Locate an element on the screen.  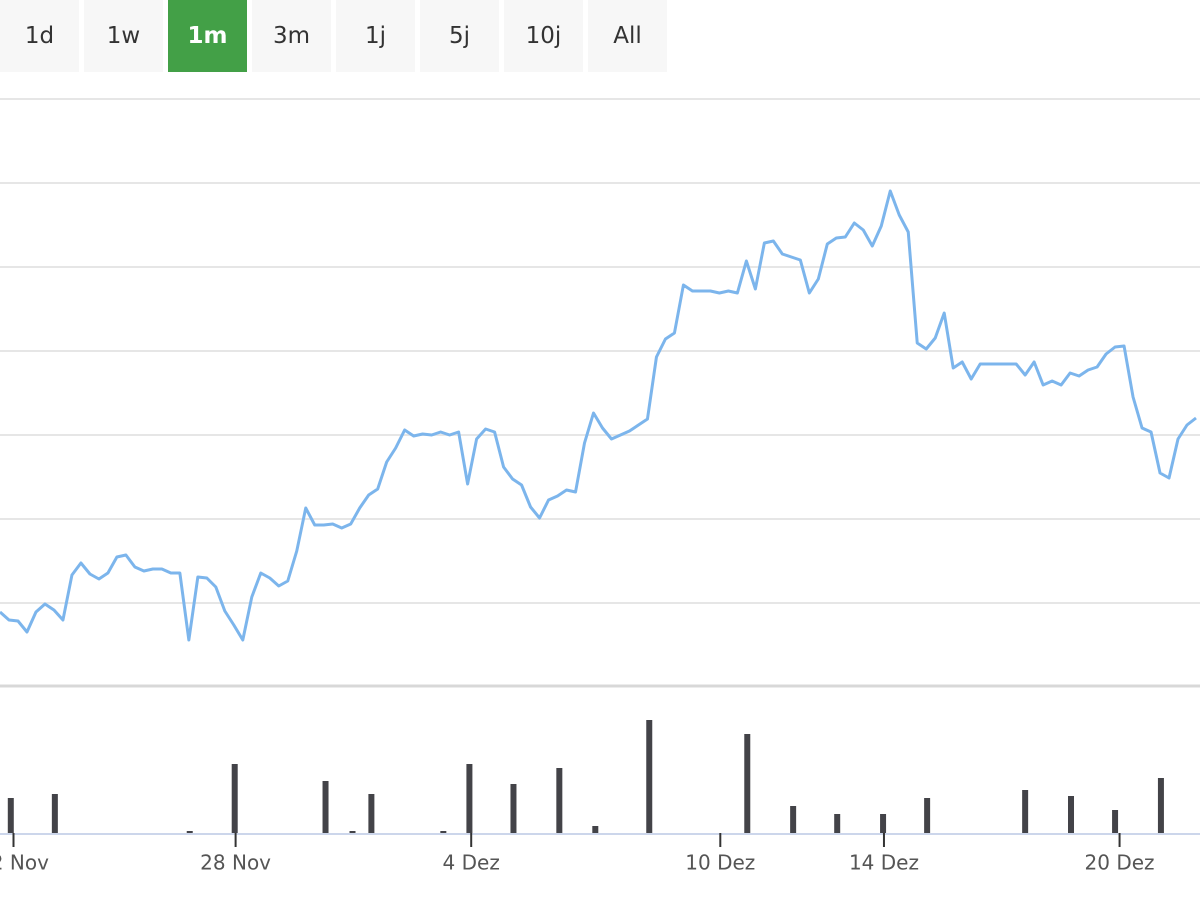
x-tick-label: 22 Nov is located at coordinates (24, 863).